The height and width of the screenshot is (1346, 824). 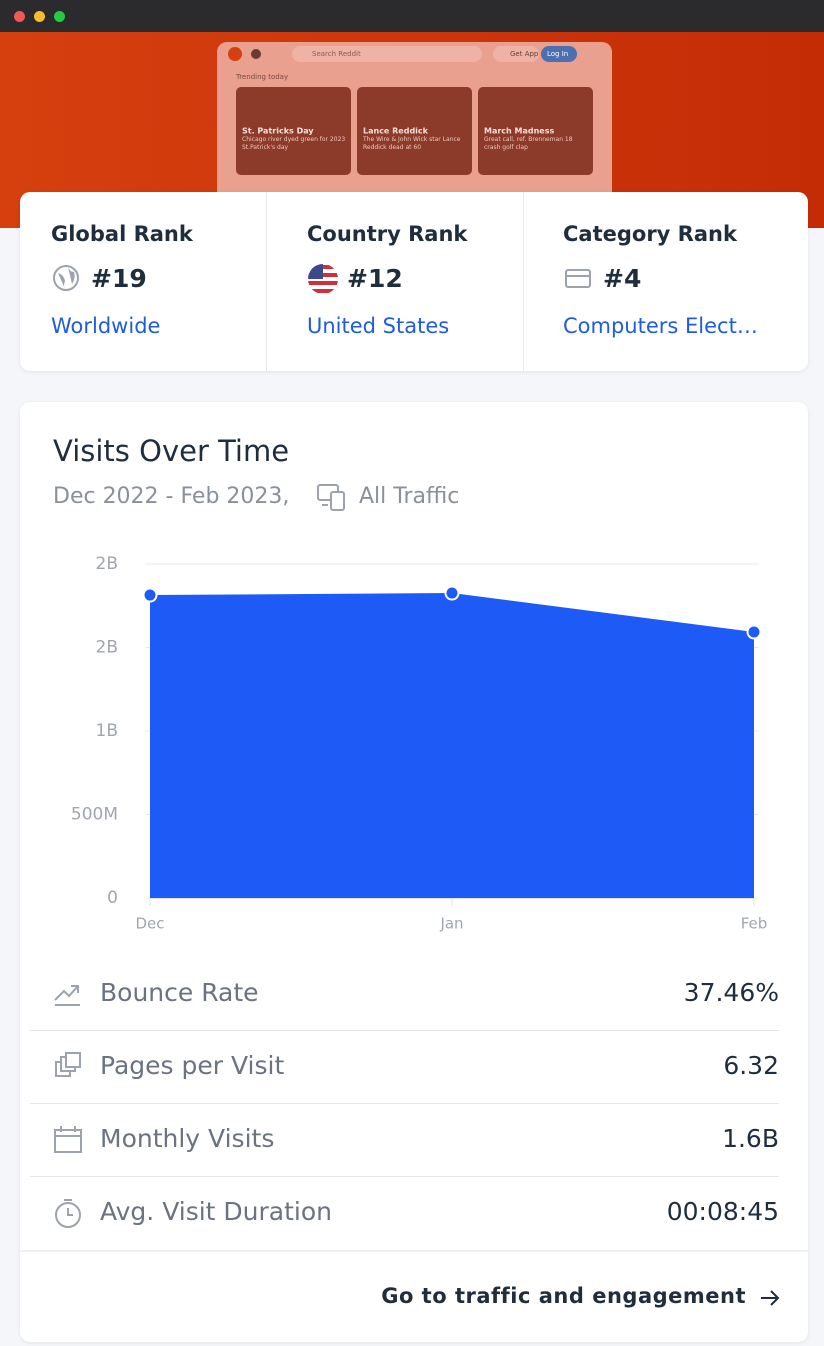 I want to click on preview-login, so click(x=559, y=54).